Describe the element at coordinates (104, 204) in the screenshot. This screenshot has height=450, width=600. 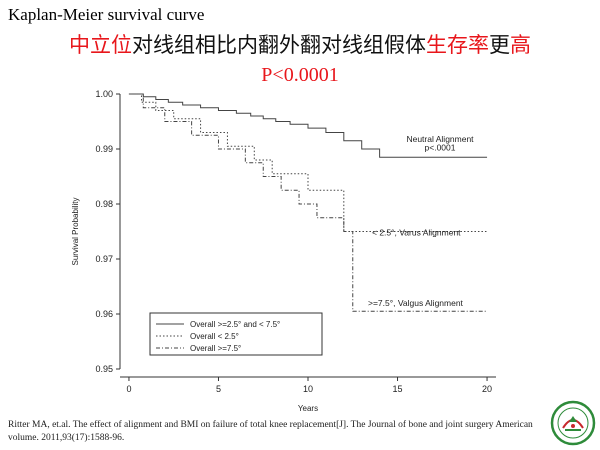
I see `y-tick-label: 0.98` at that location.